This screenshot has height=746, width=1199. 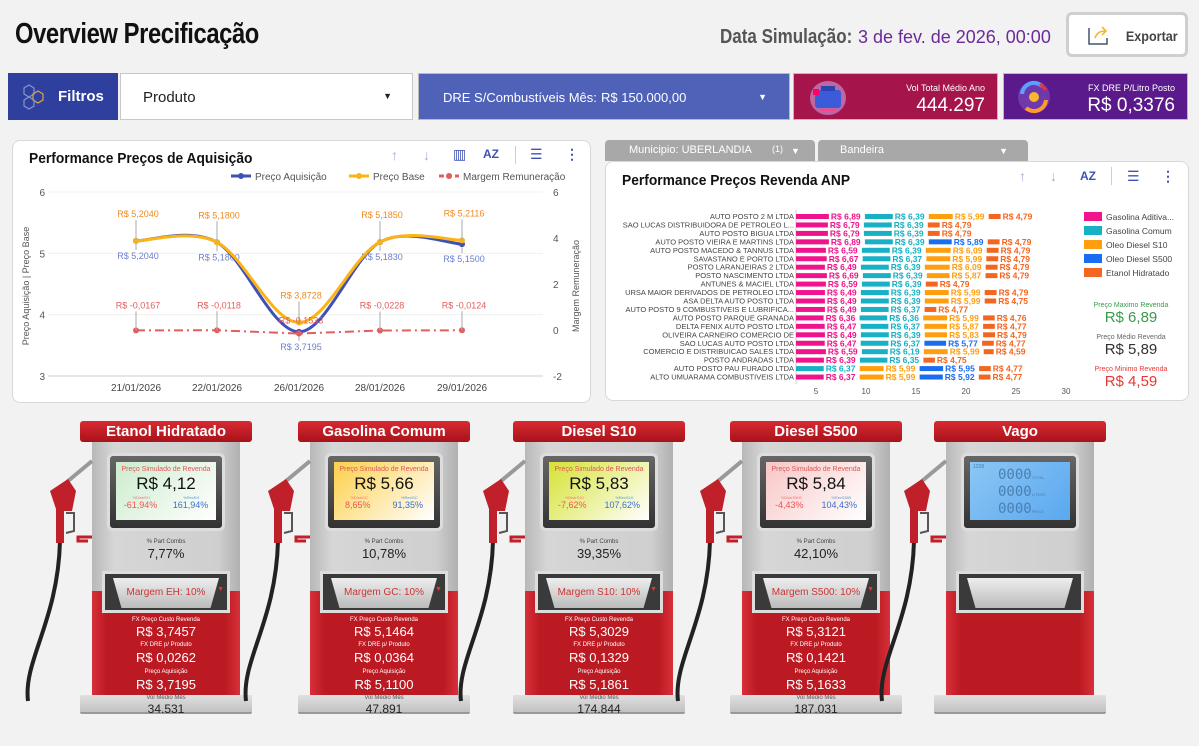 What do you see at coordinates (556, 239) in the screenshot?
I see `y2-tick-label: 4` at bounding box center [556, 239].